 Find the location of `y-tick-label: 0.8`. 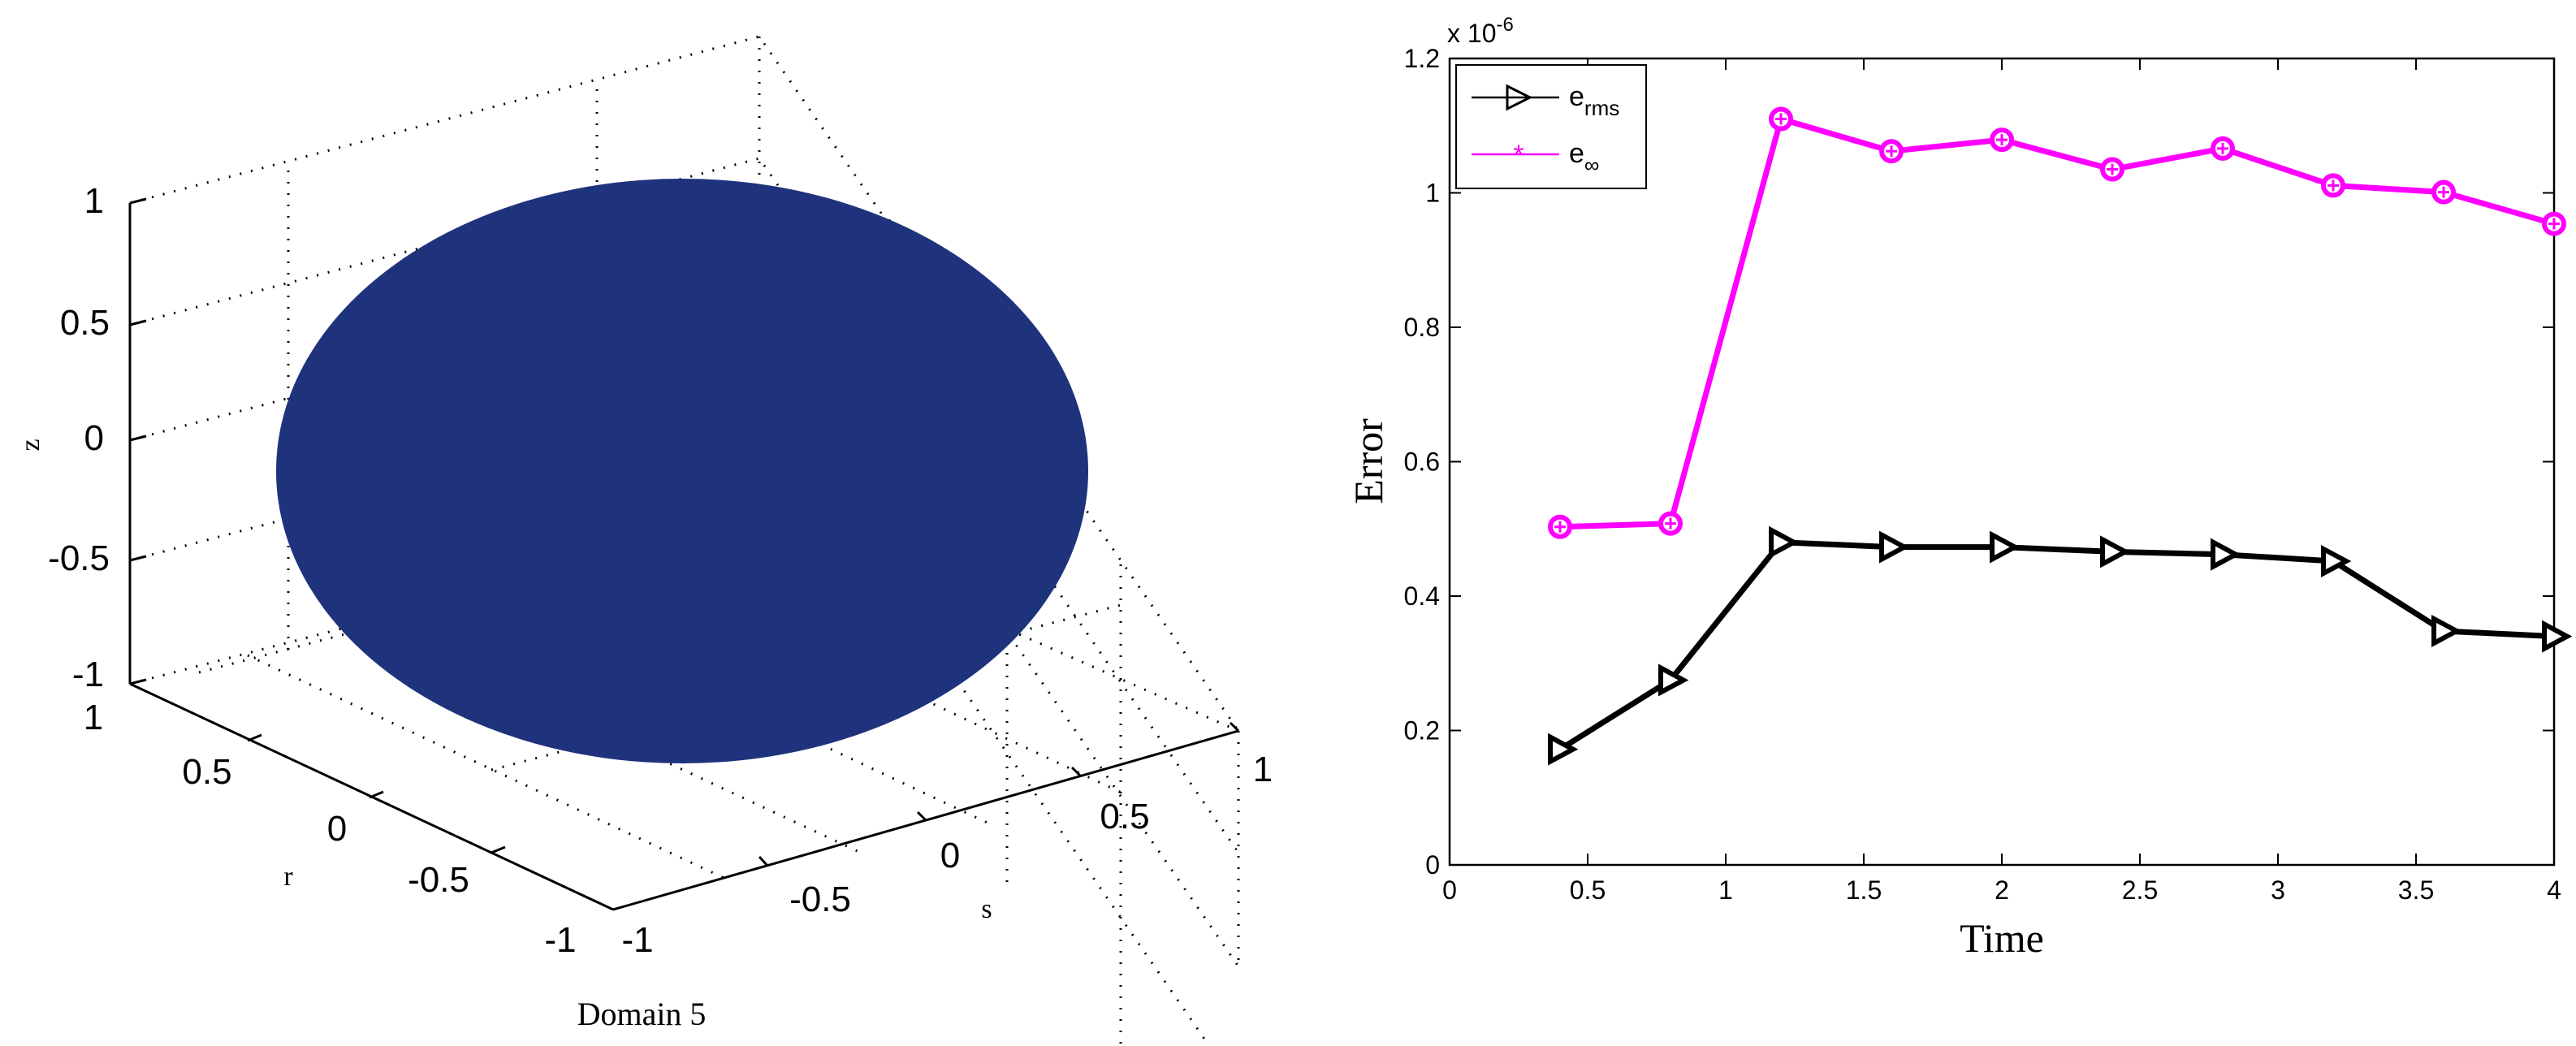

y-tick-label: 0.8 is located at coordinates (1422, 327).